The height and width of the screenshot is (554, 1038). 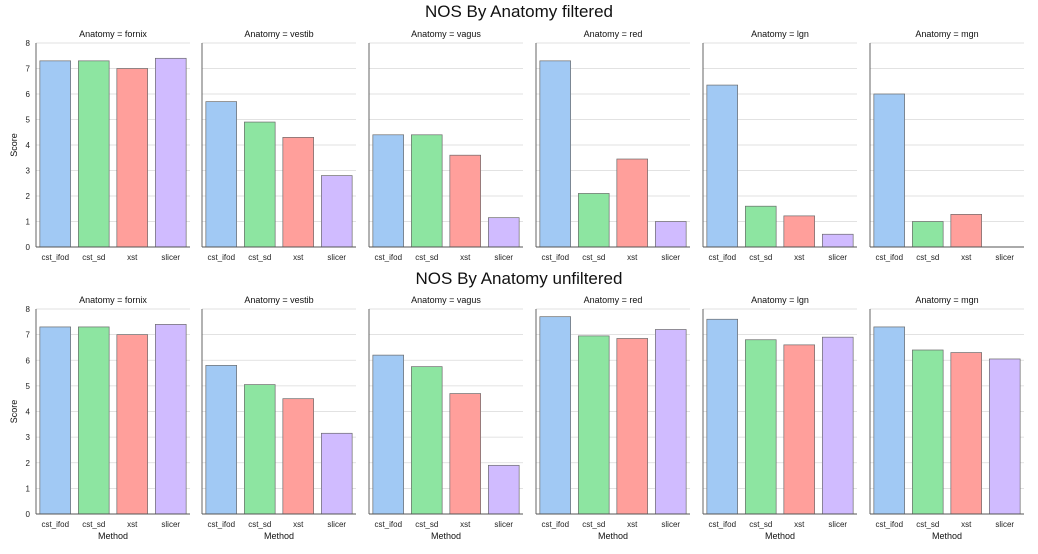 What do you see at coordinates (28, 514) in the screenshot?
I see `y-tick-label: 0` at bounding box center [28, 514].